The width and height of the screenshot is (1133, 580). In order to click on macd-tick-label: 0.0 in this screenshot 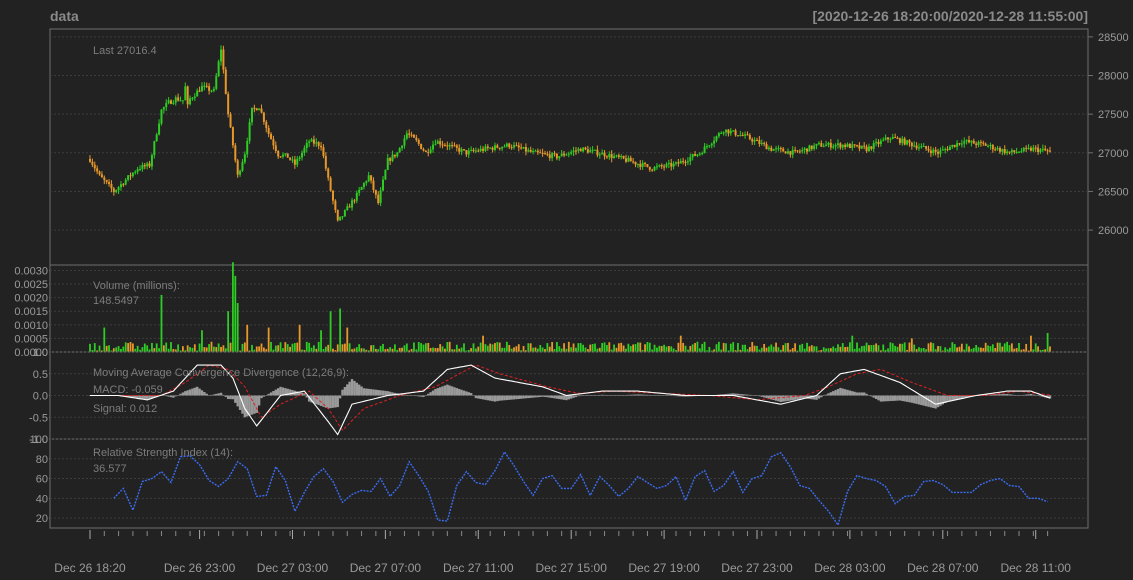, I will do `click(40, 397)`.